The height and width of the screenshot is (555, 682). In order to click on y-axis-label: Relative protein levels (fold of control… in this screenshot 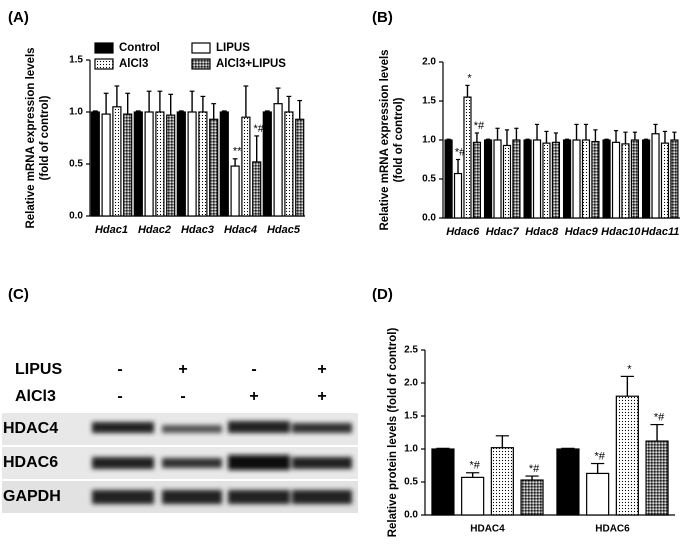, I will do `click(393, 433)`.